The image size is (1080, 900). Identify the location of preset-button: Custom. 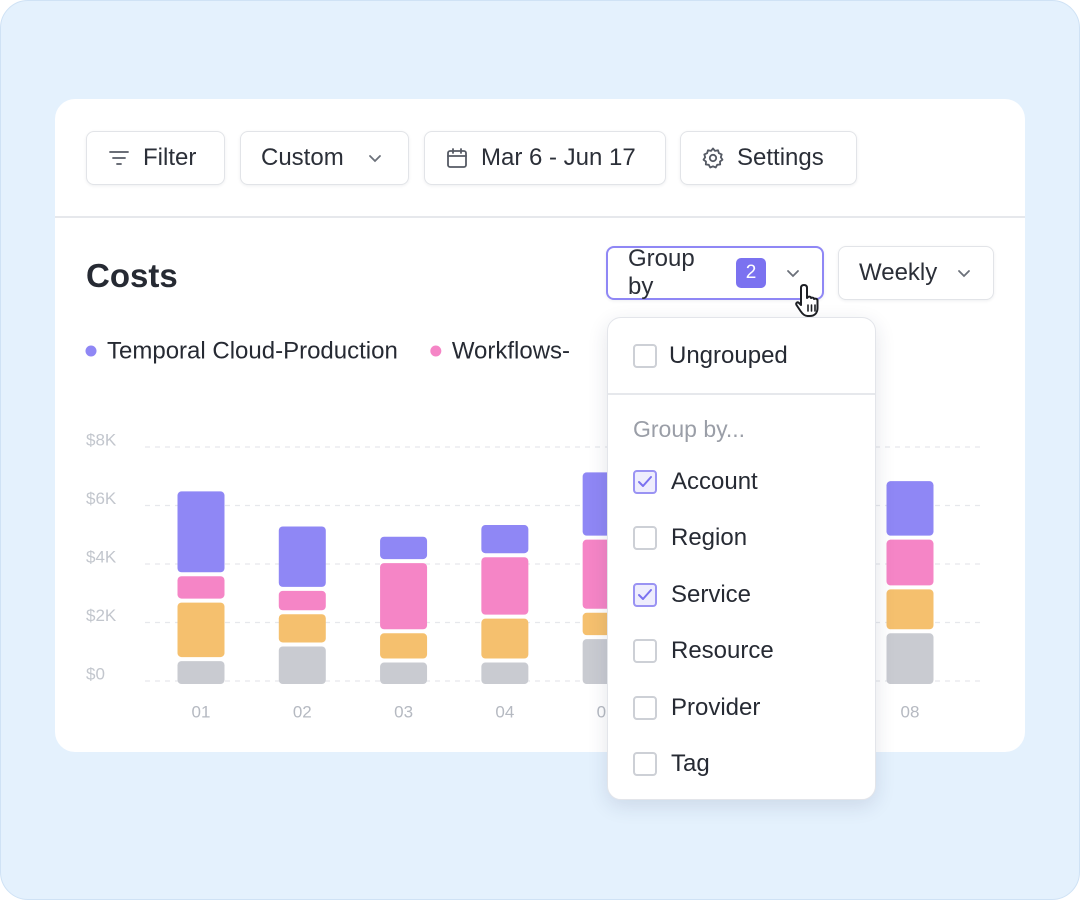
(324, 158).